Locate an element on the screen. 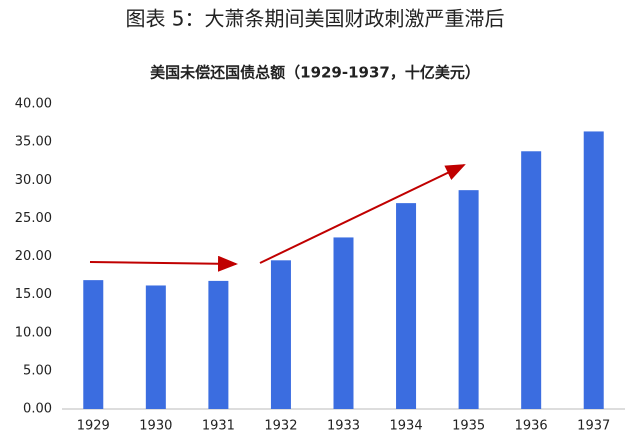 The height and width of the screenshot is (437, 630). x-tick-label: 1930 is located at coordinates (155, 426).